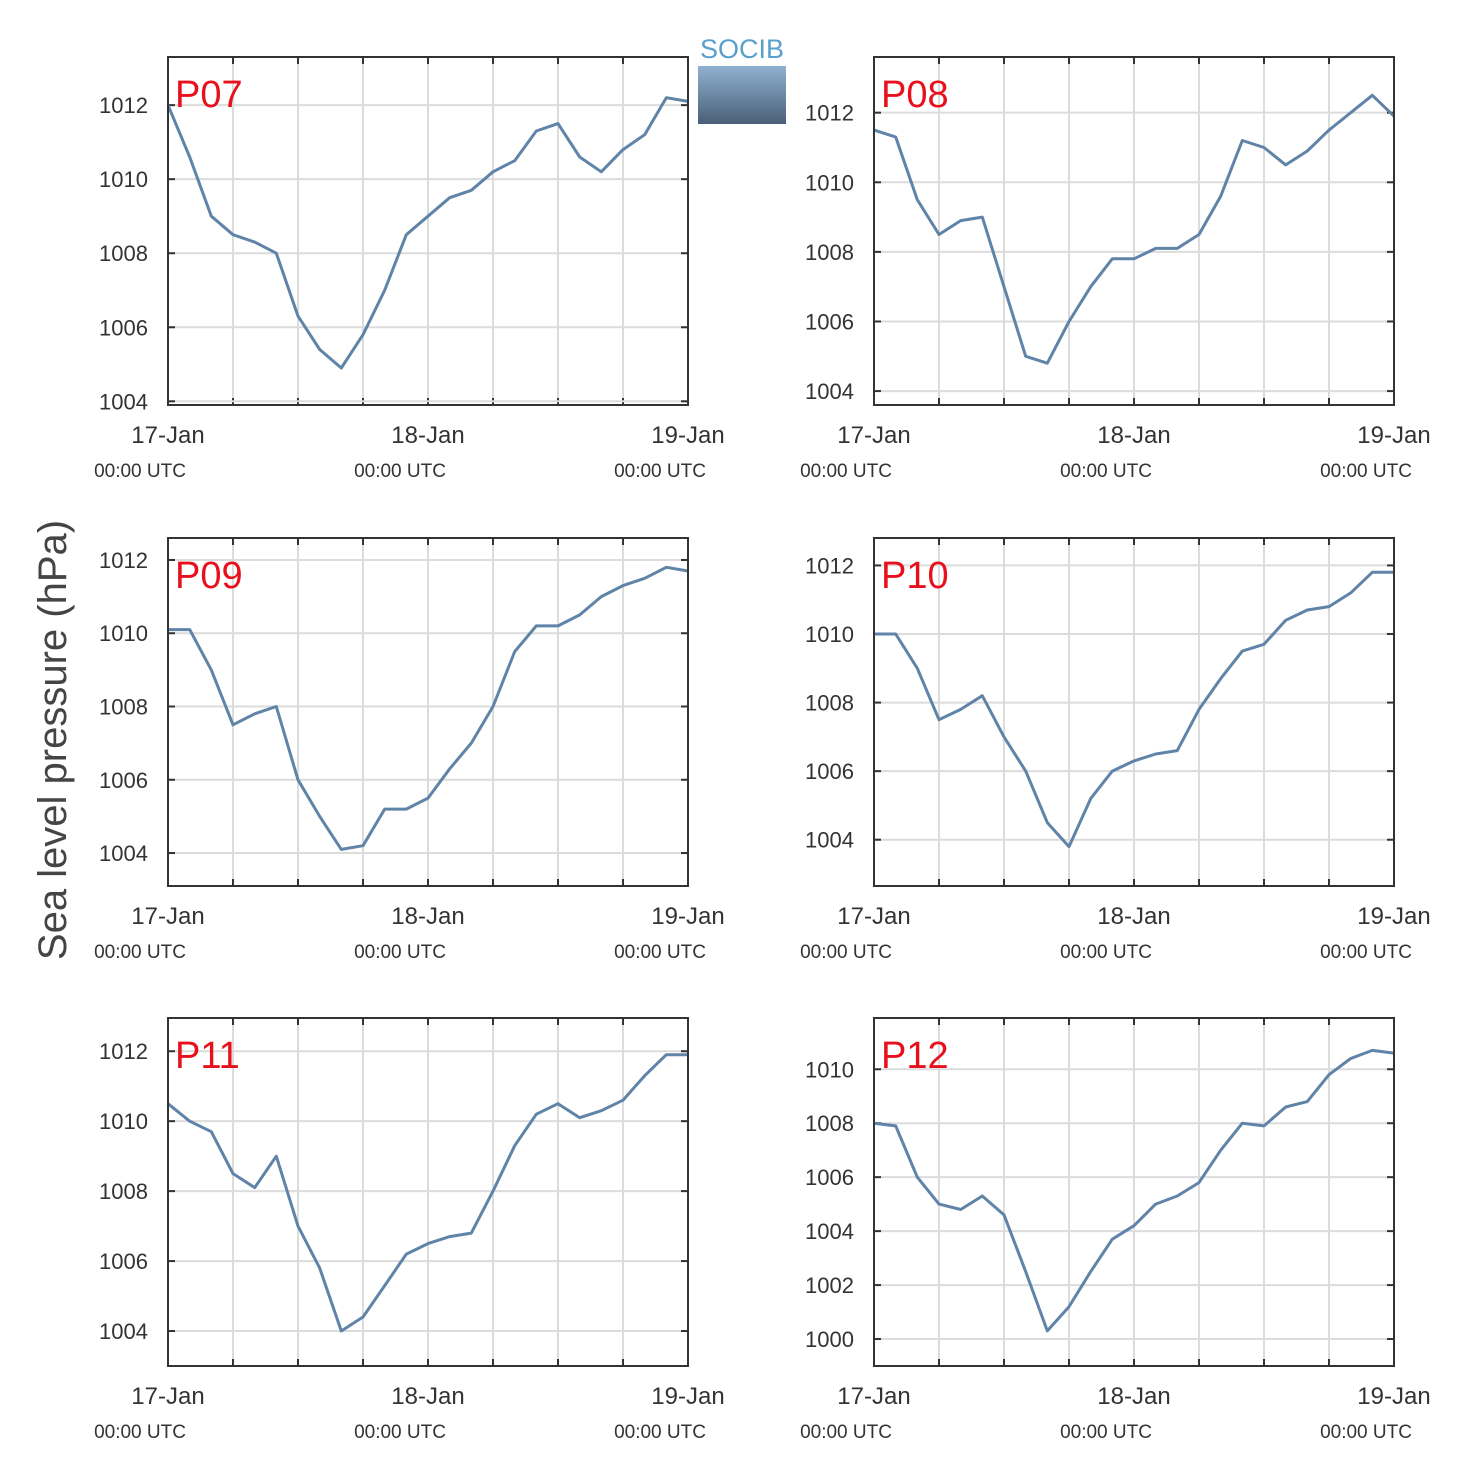 The image size is (1467, 1474). What do you see at coordinates (742, 95) in the screenshot?
I see `logo-shape` at bounding box center [742, 95].